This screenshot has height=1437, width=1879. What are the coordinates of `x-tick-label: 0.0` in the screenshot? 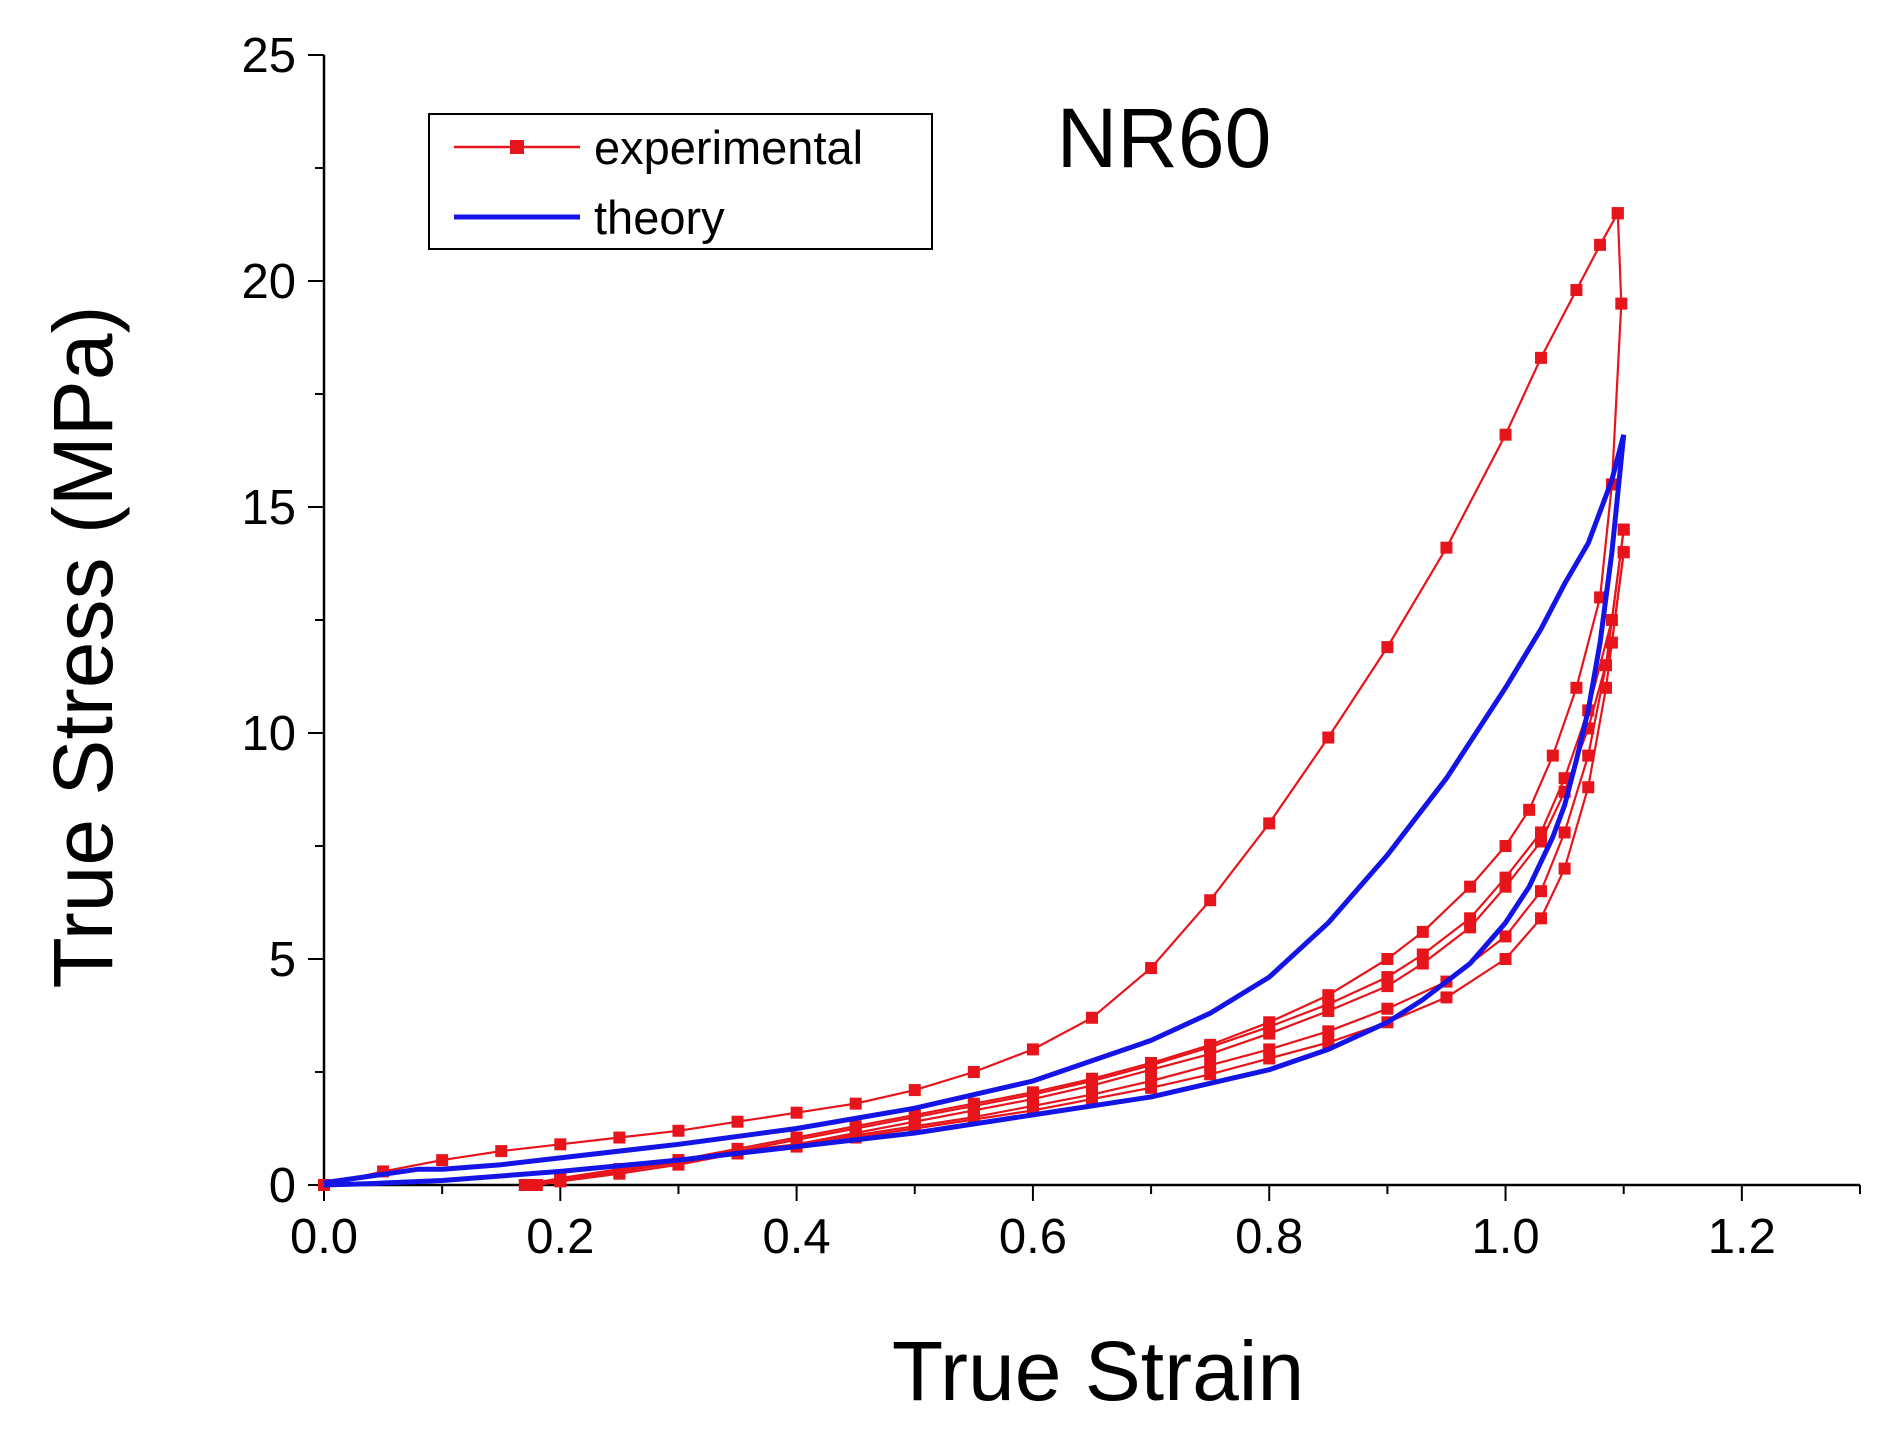 It's located at (324, 1237).